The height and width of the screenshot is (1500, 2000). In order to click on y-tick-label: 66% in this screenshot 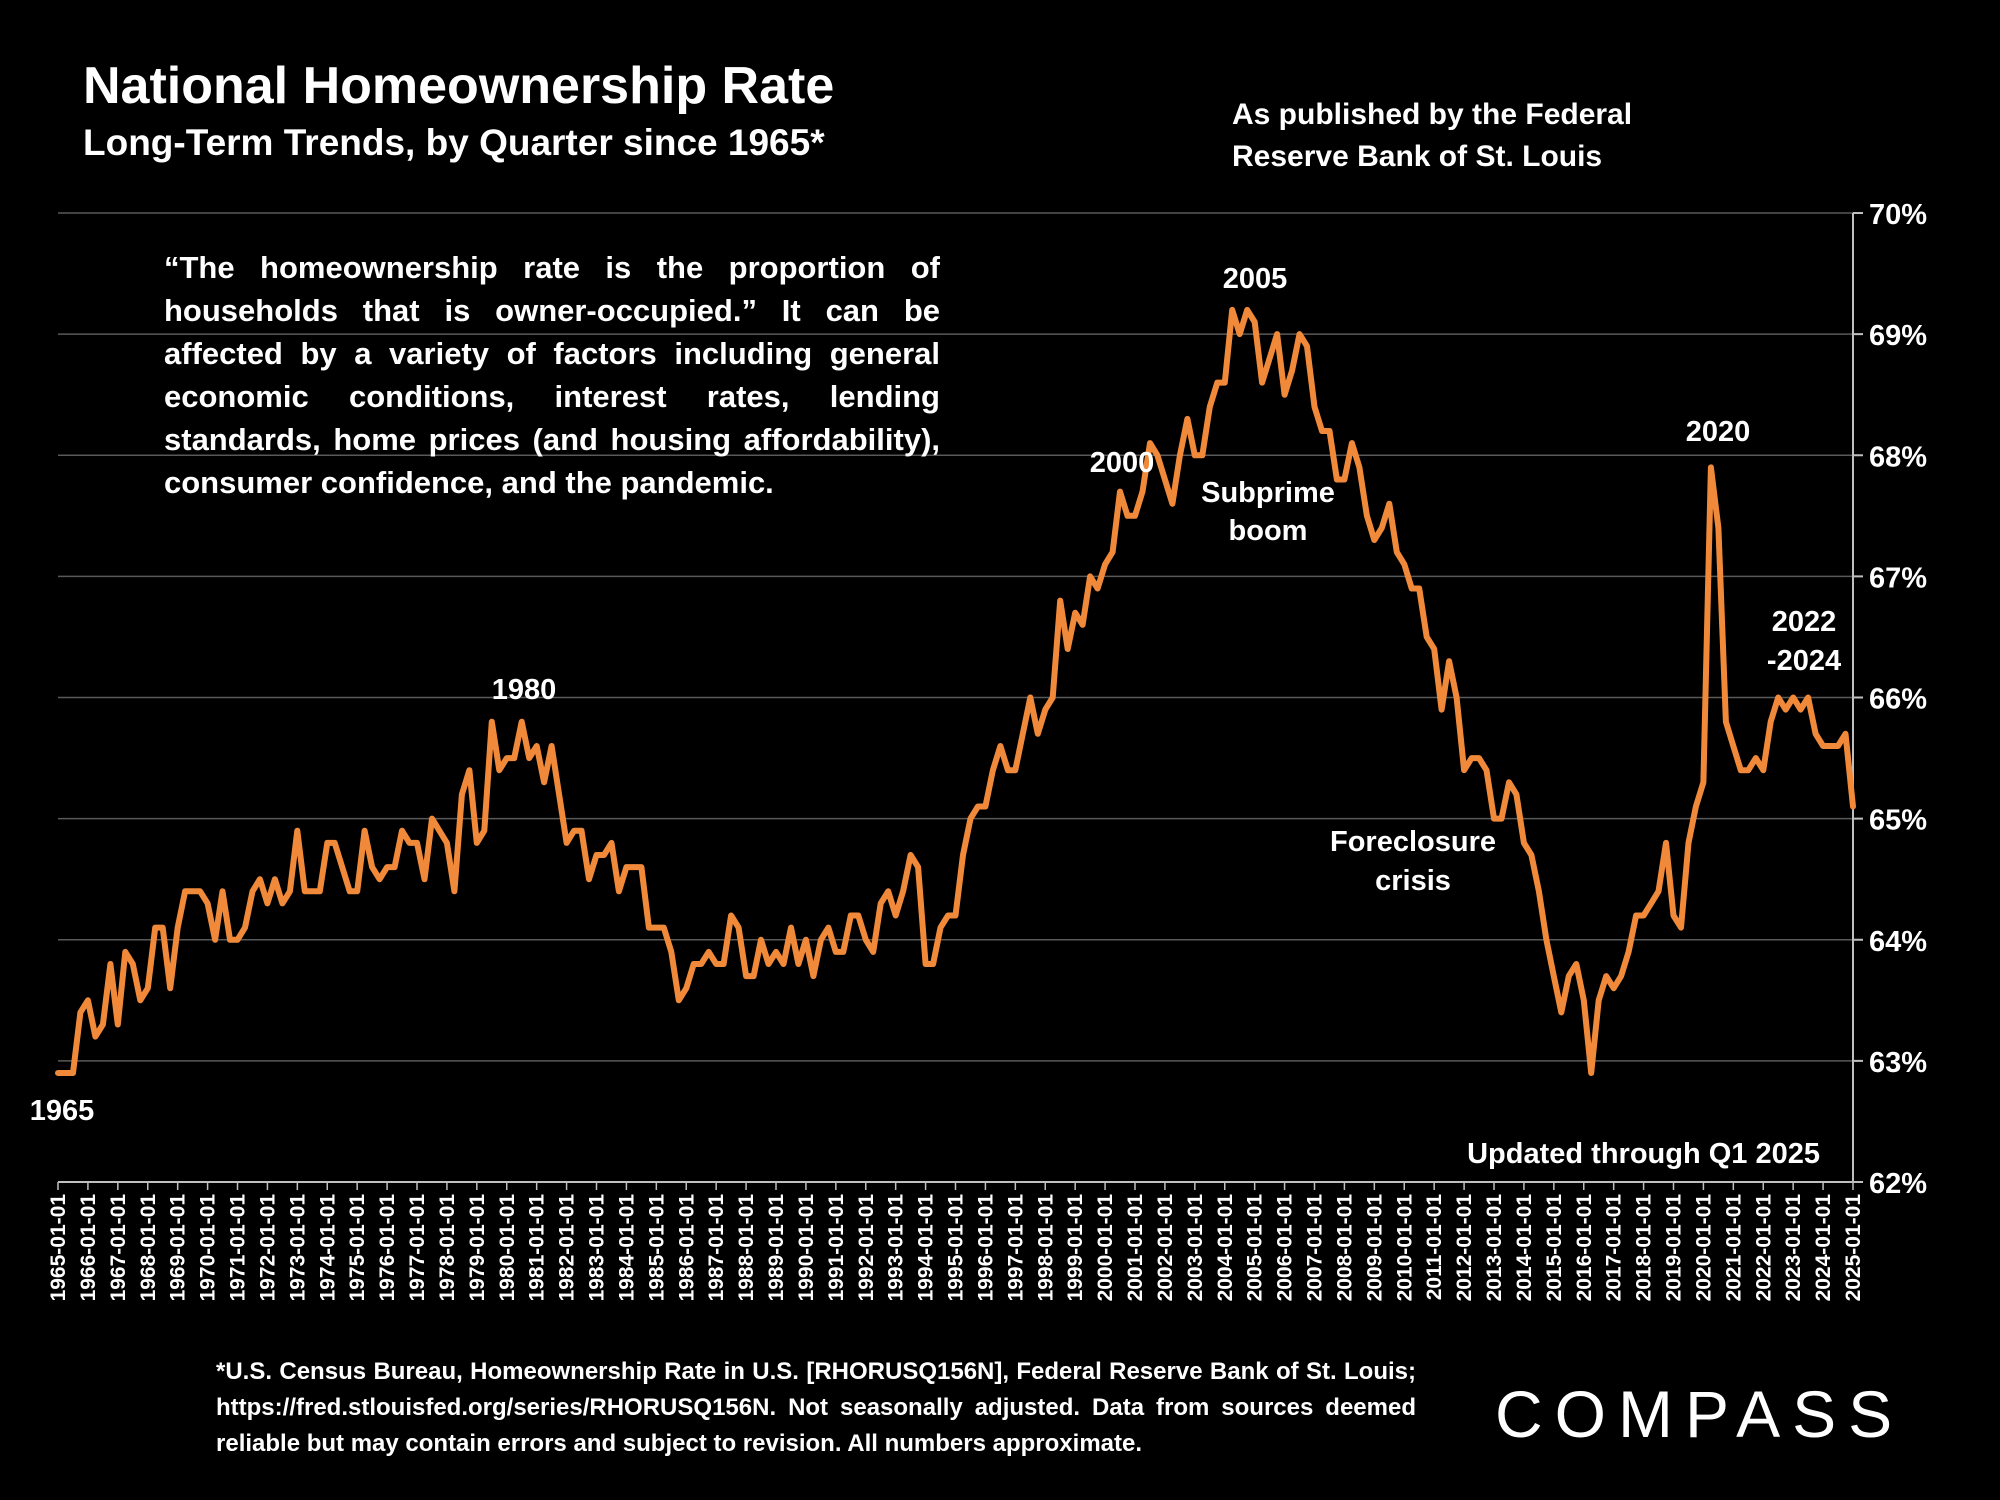, I will do `click(1898, 700)`.